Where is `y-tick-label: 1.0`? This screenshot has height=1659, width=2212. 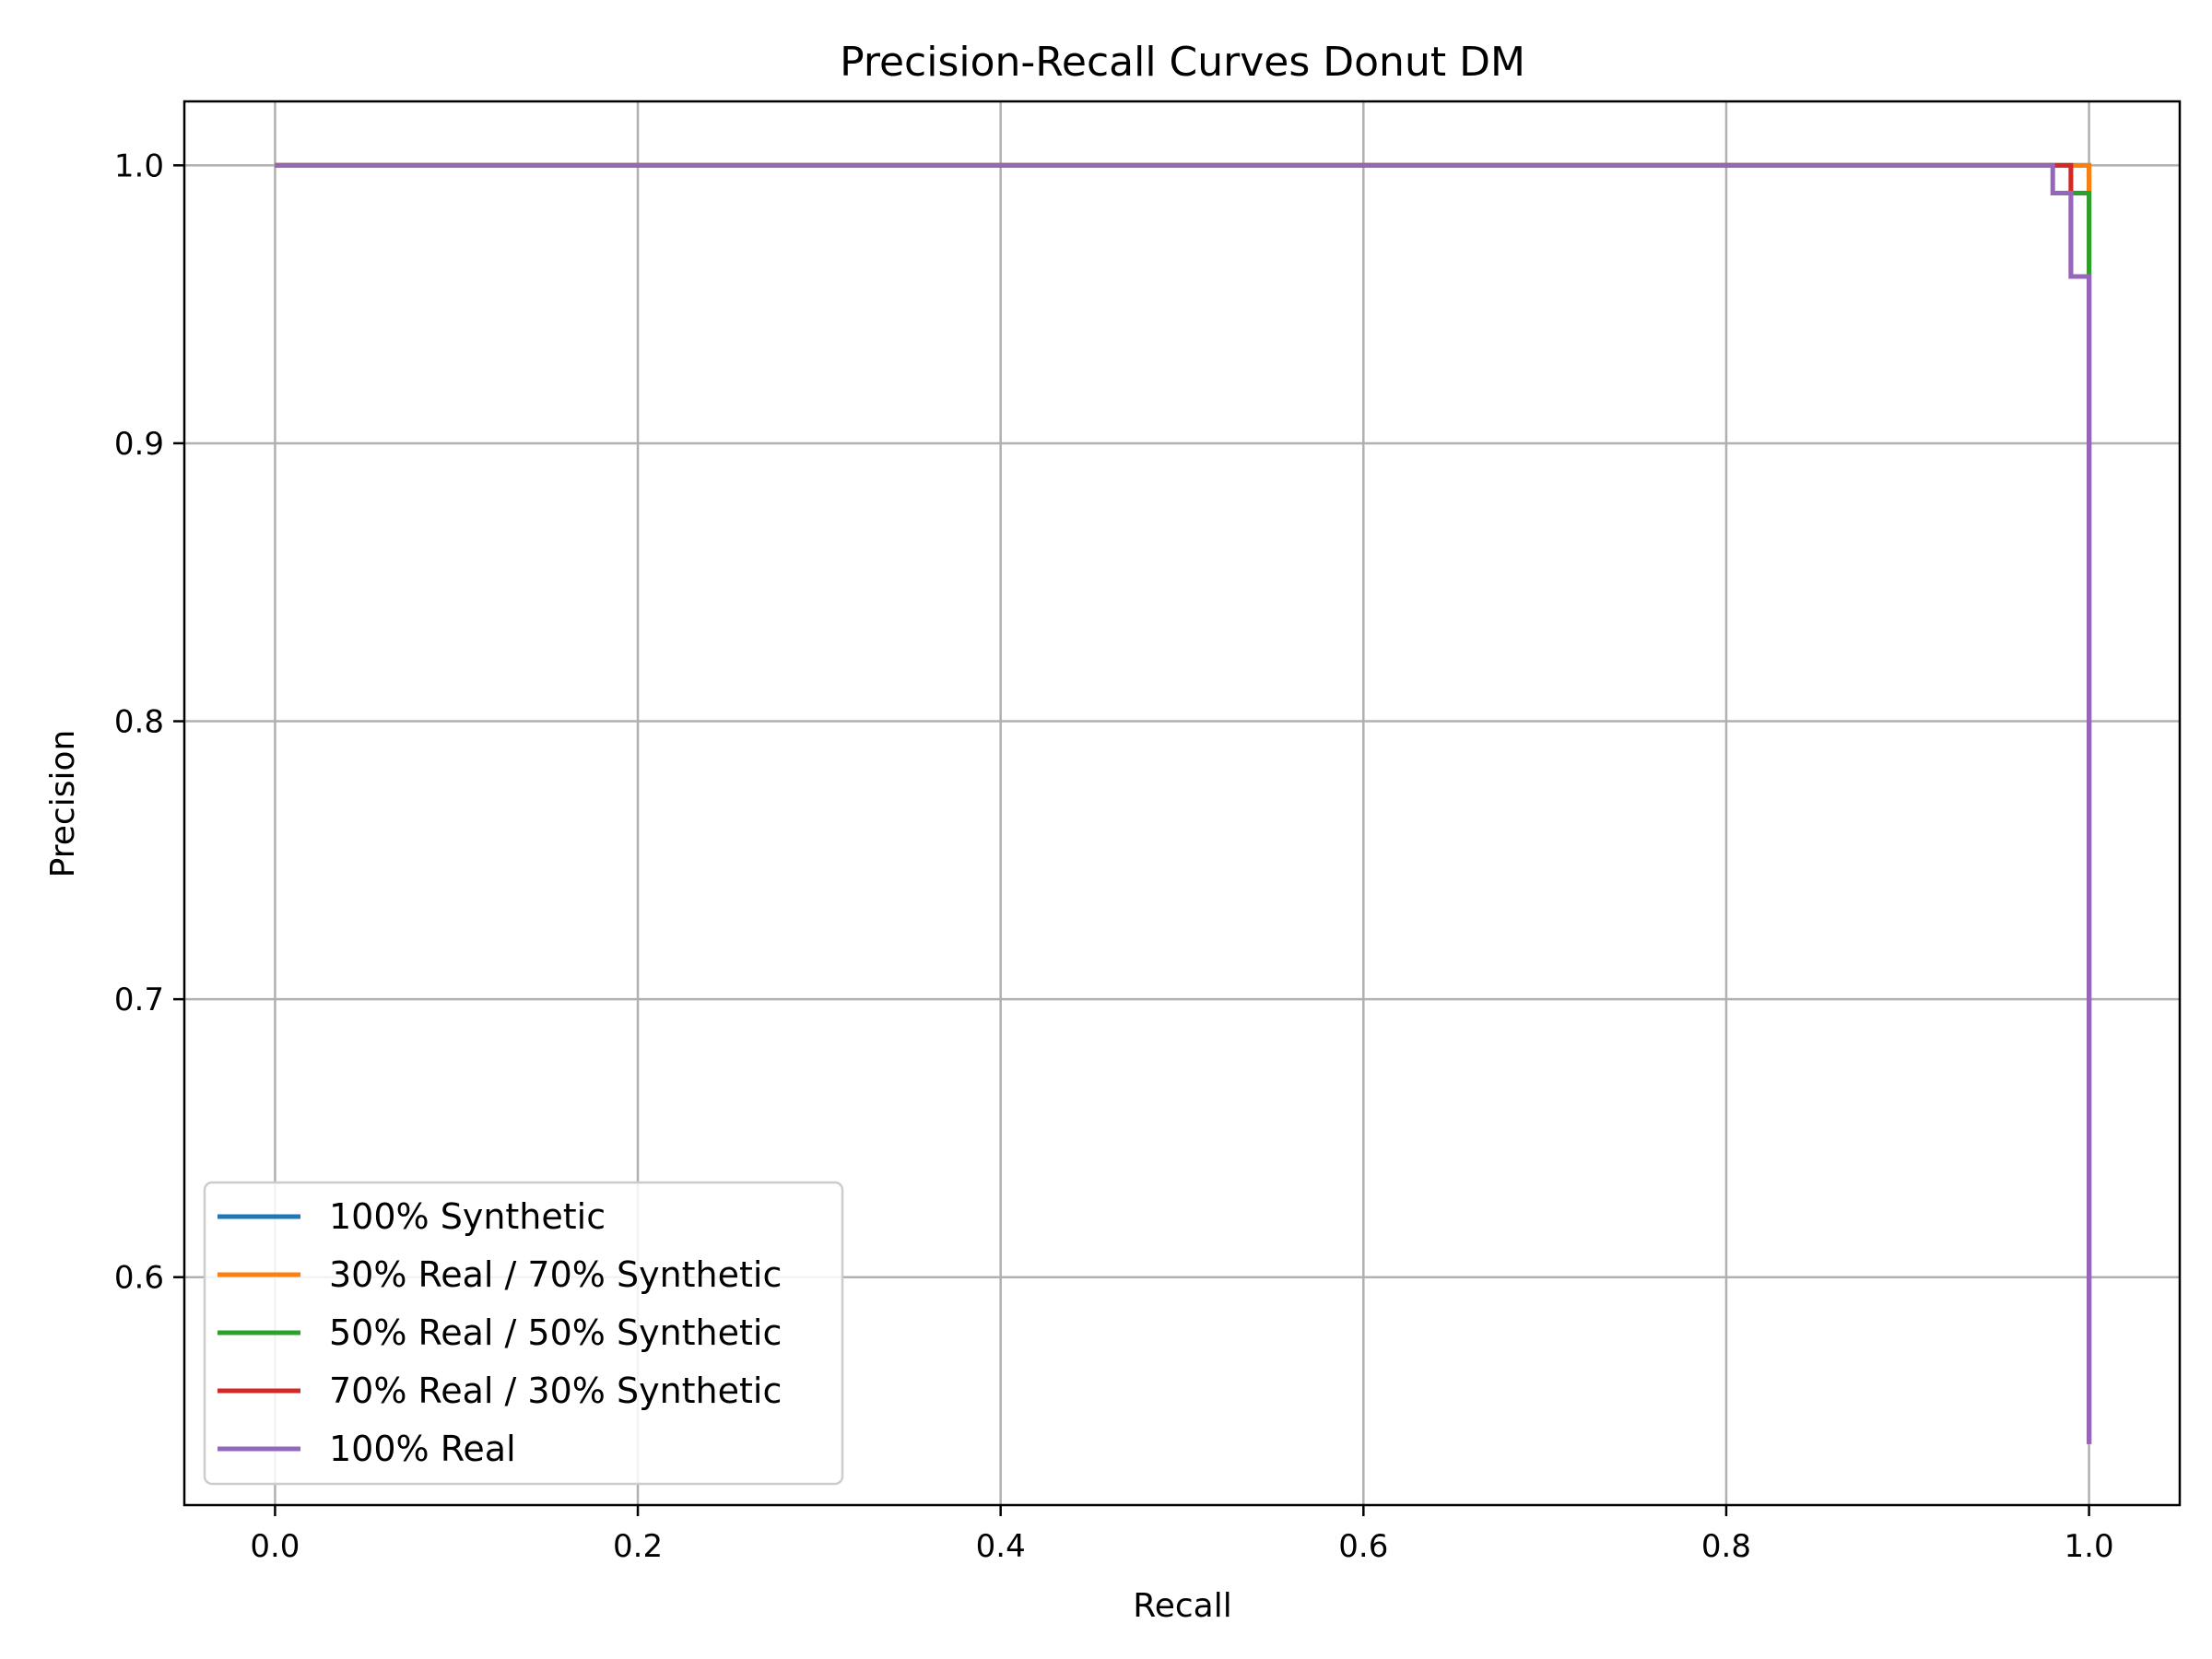
y-tick-label: 1.0 is located at coordinates (139, 165).